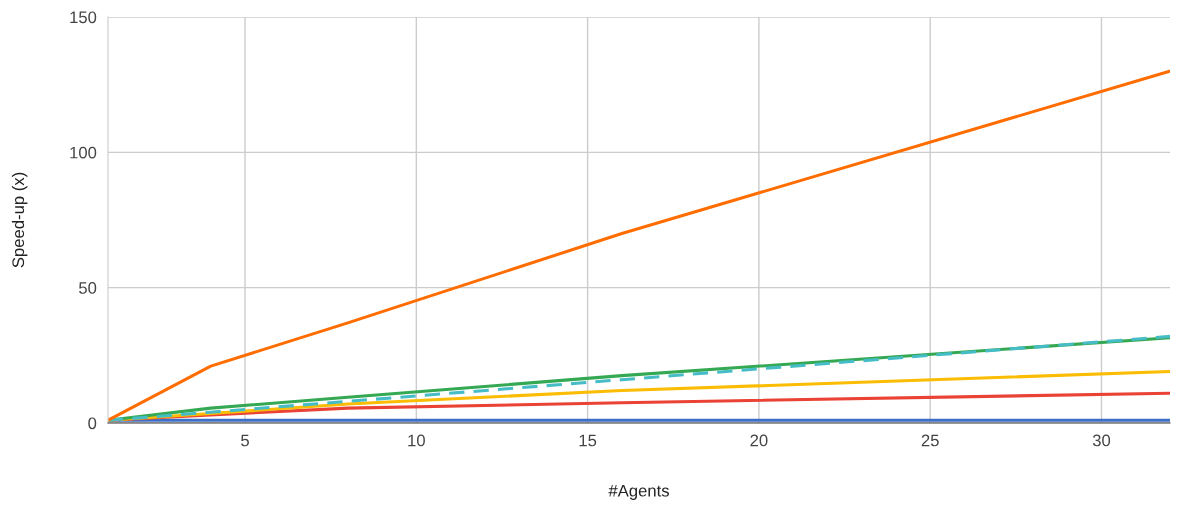 This screenshot has width=1183, height=508. I want to click on x-tick-label: 15, so click(588, 440).